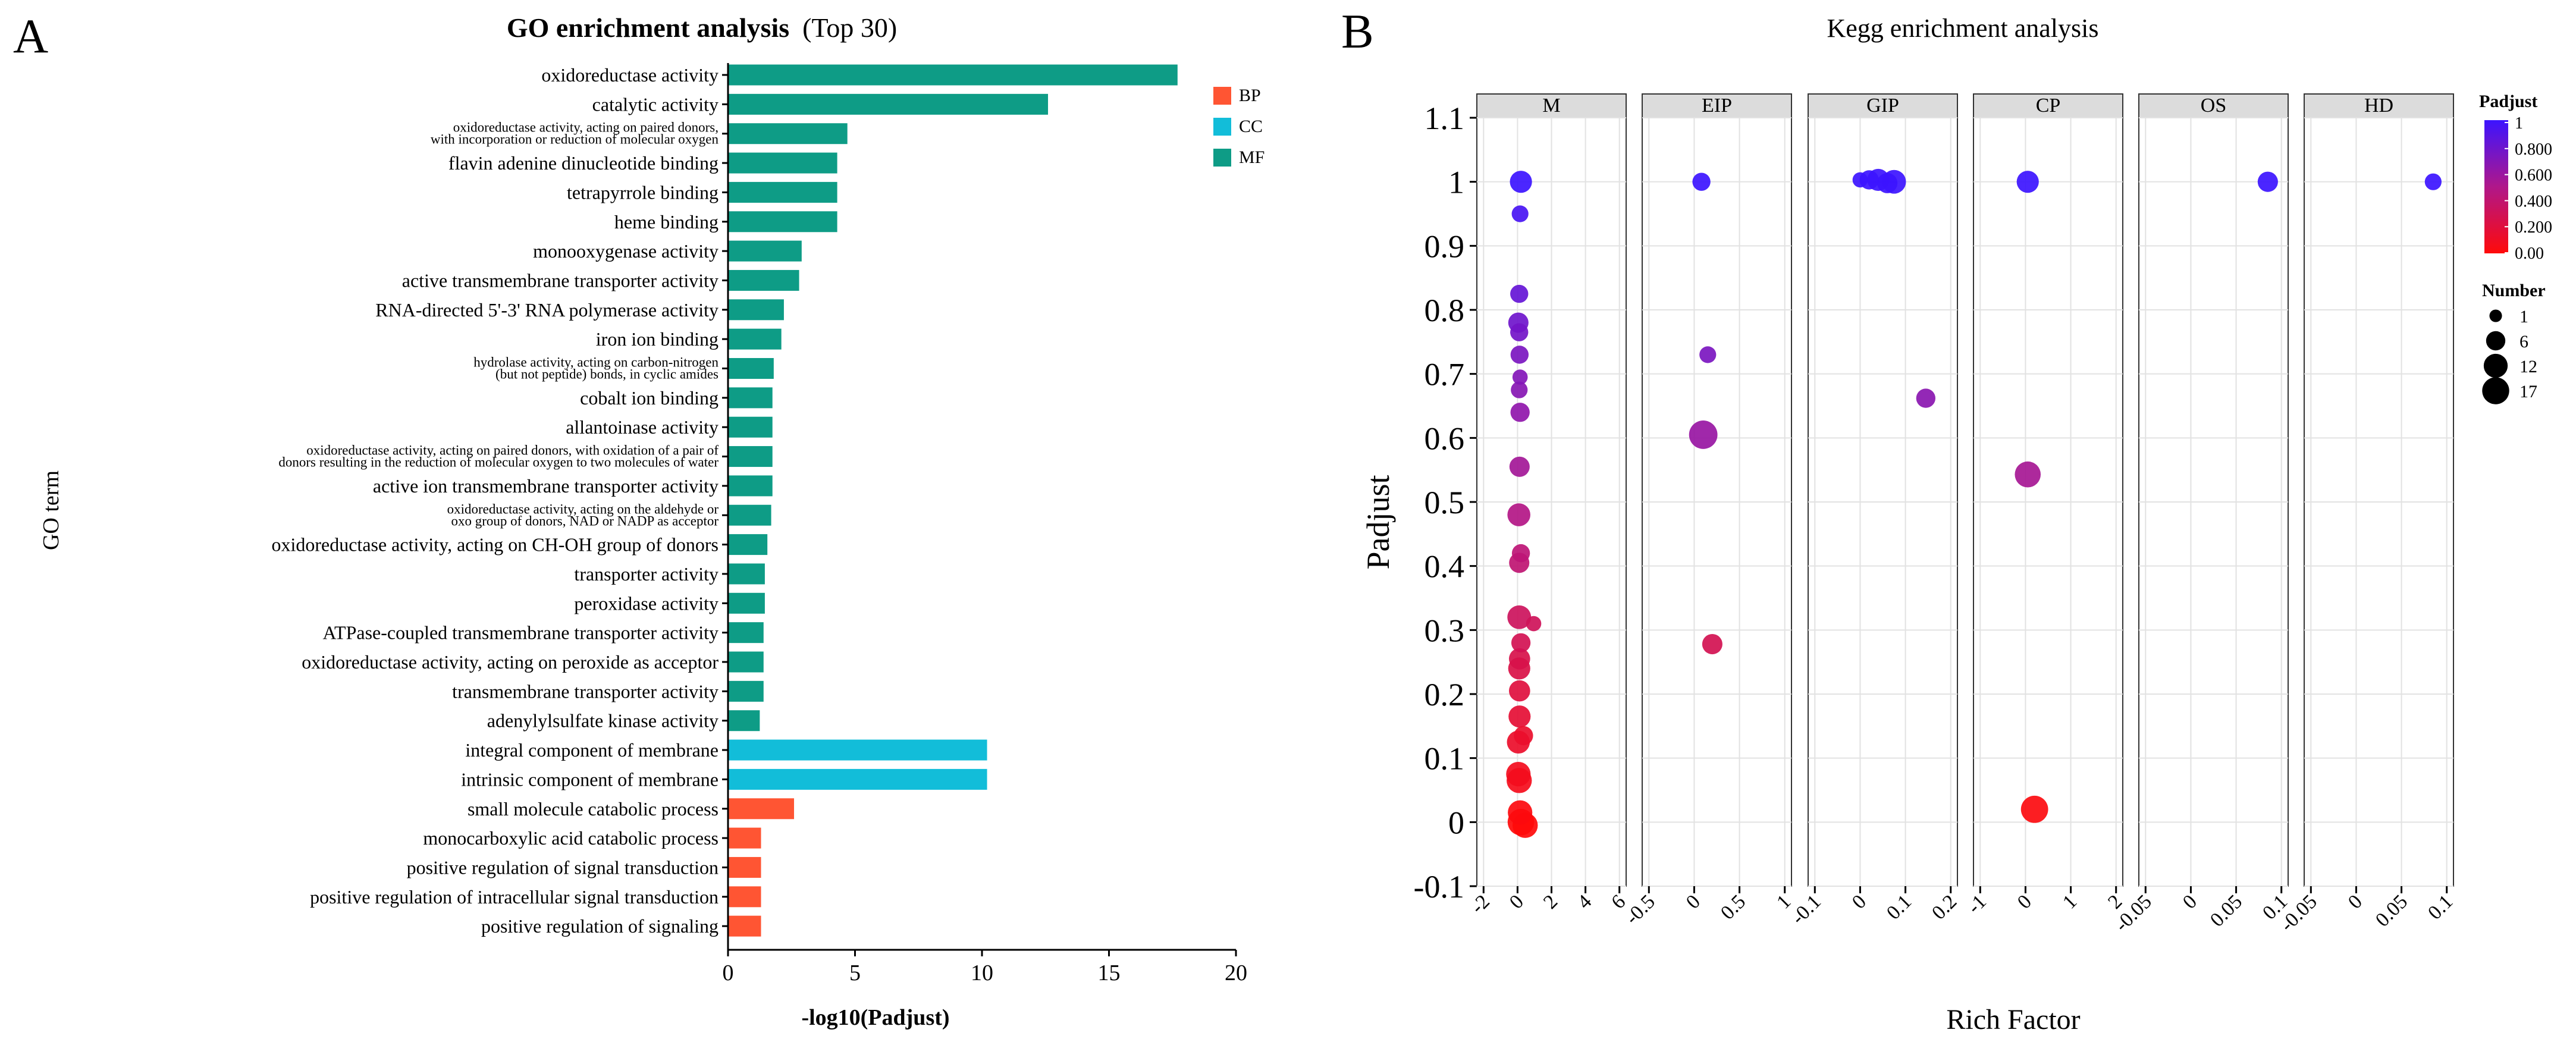  I want to click on go-term-label: monocarboxylic acid catabolic process, so click(570, 838).